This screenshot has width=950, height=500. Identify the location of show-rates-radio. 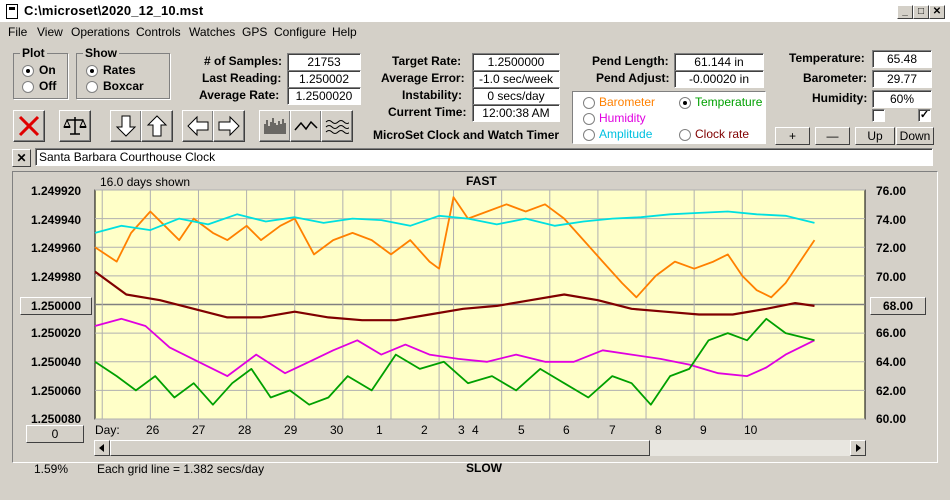
(92, 71).